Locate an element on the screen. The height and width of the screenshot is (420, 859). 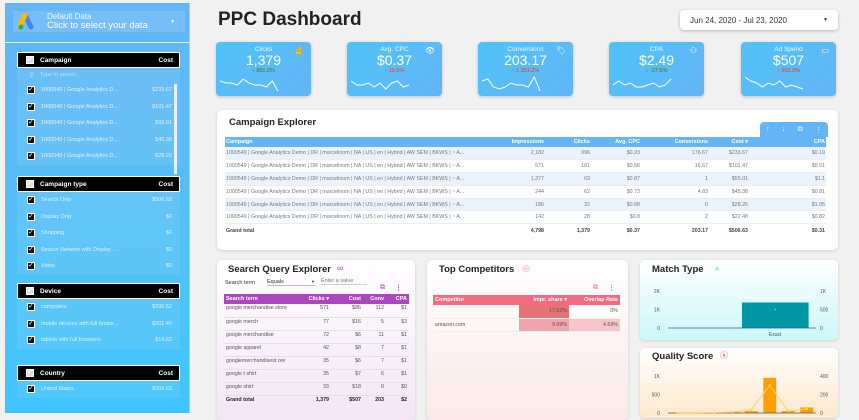
column-header: Cost is located at coordinates (347, 299).